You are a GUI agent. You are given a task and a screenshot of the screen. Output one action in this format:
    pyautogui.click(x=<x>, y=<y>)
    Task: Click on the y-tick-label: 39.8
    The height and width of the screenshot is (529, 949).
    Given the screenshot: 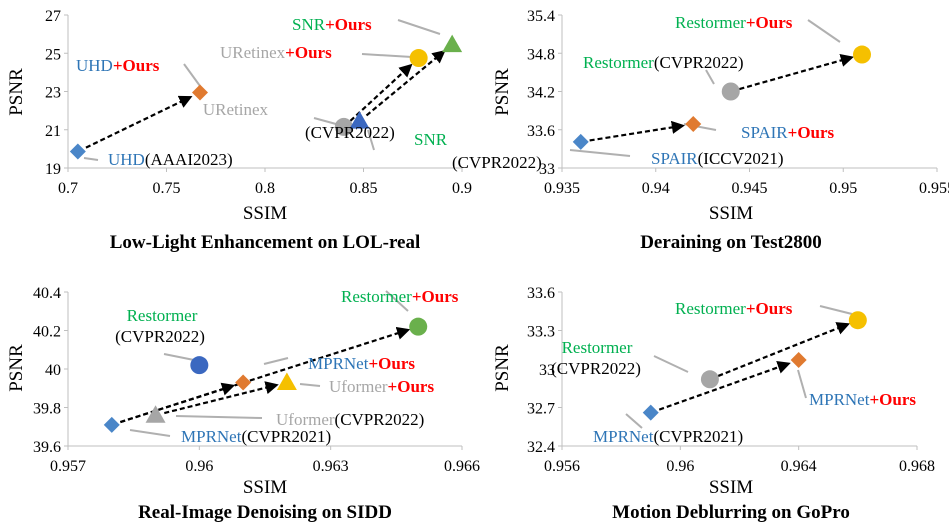 What is the action you would take?
    pyautogui.click(x=47, y=409)
    